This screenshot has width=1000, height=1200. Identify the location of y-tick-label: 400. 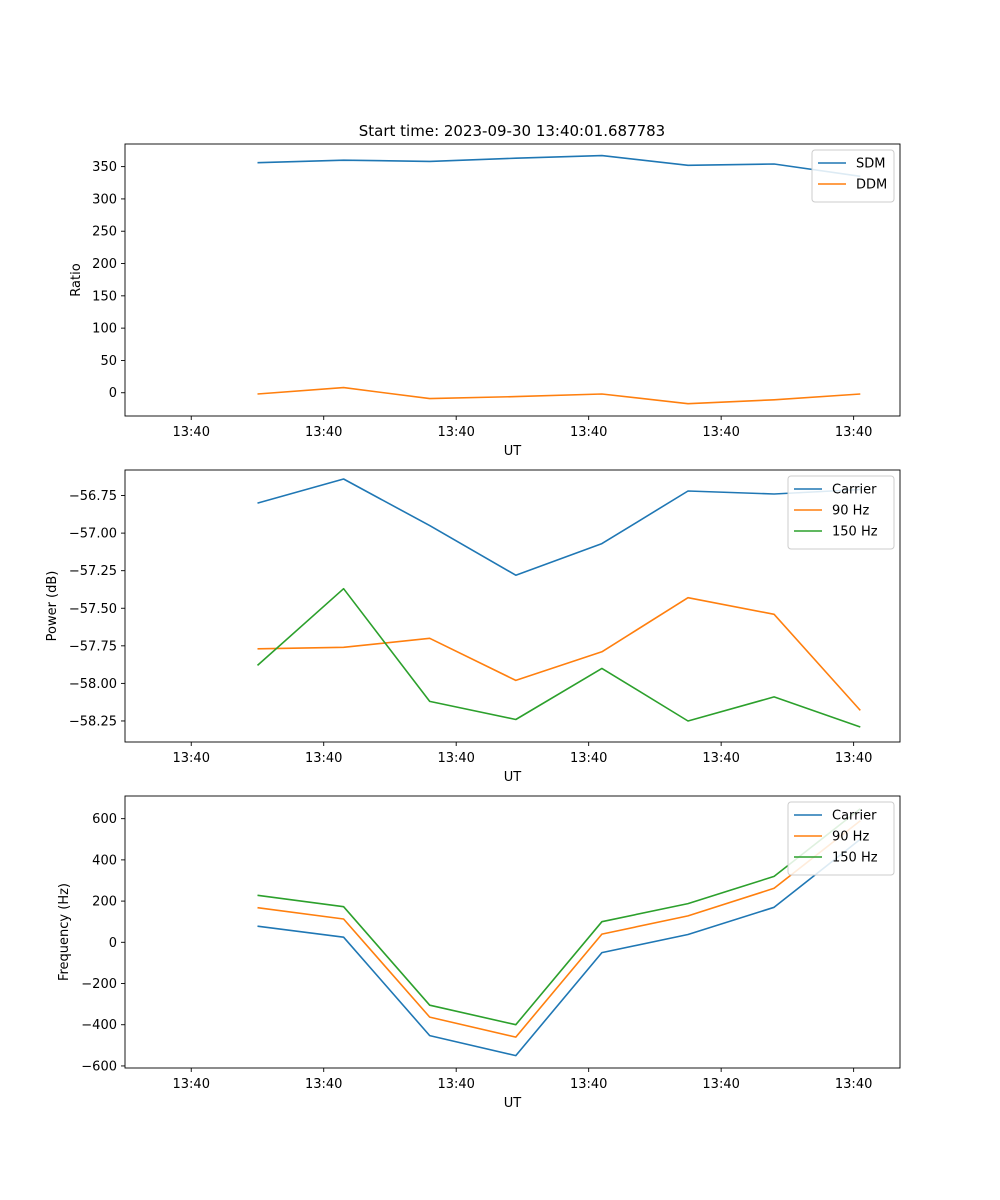
(104, 860).